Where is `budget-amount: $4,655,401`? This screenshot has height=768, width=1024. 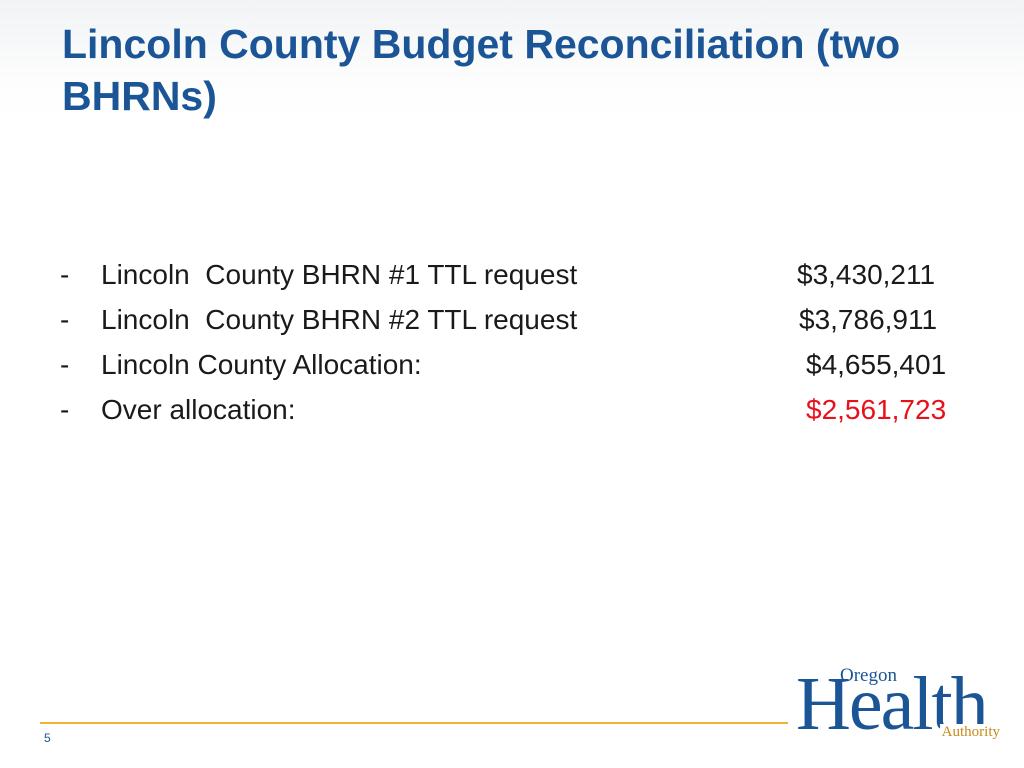 budget-amount: $4,655,401 is located at coordinates (876, 364).